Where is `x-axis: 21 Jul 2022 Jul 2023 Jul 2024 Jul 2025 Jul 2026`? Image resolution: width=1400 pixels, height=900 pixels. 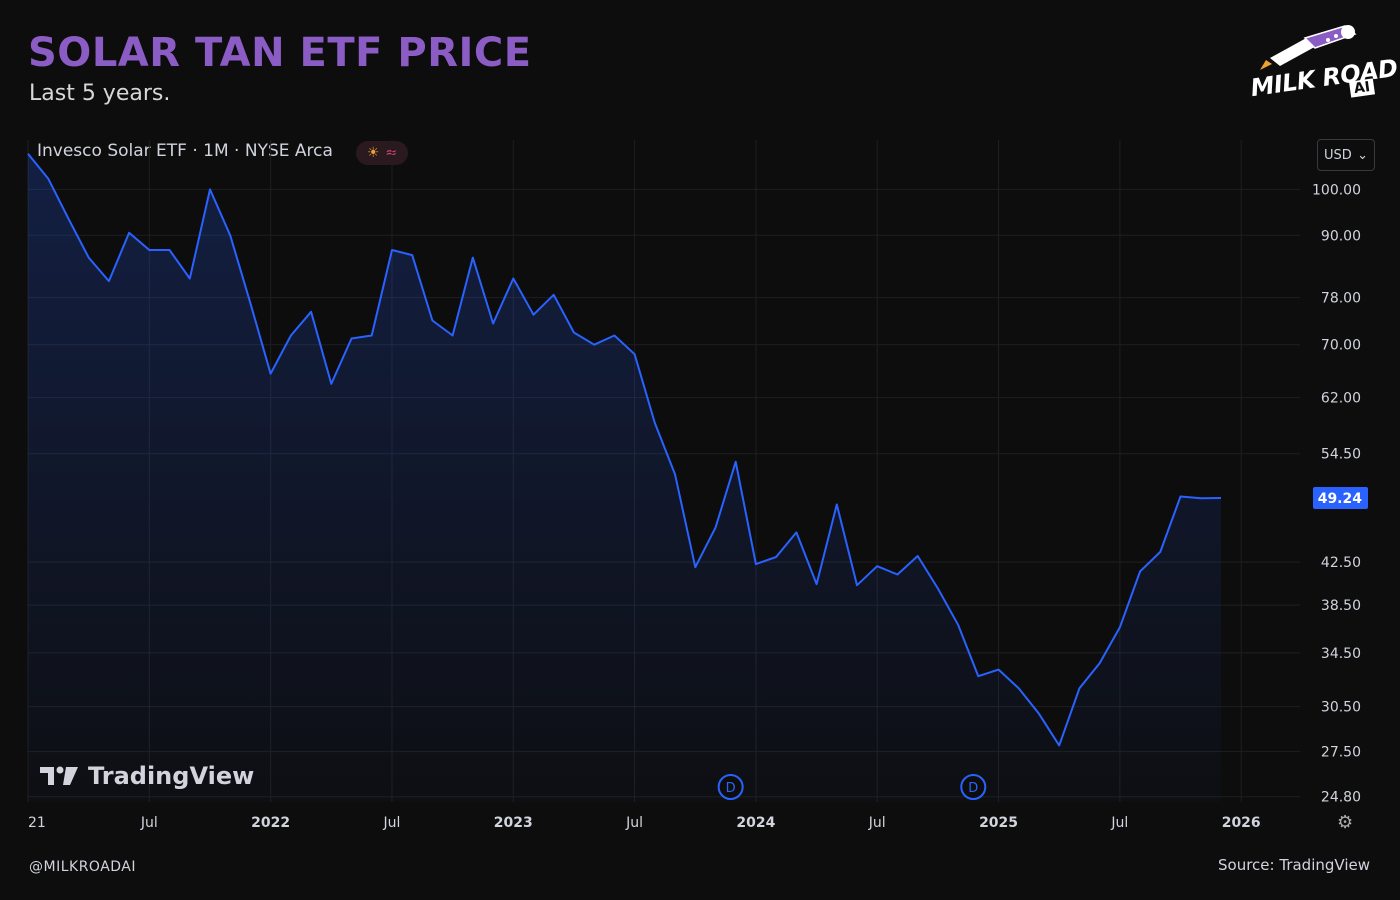
x-axis: 21 Jul 2022 Jul 2023 Jul 2024 Jul 2025 Jul 2026 is located at coordinates (644, 823).